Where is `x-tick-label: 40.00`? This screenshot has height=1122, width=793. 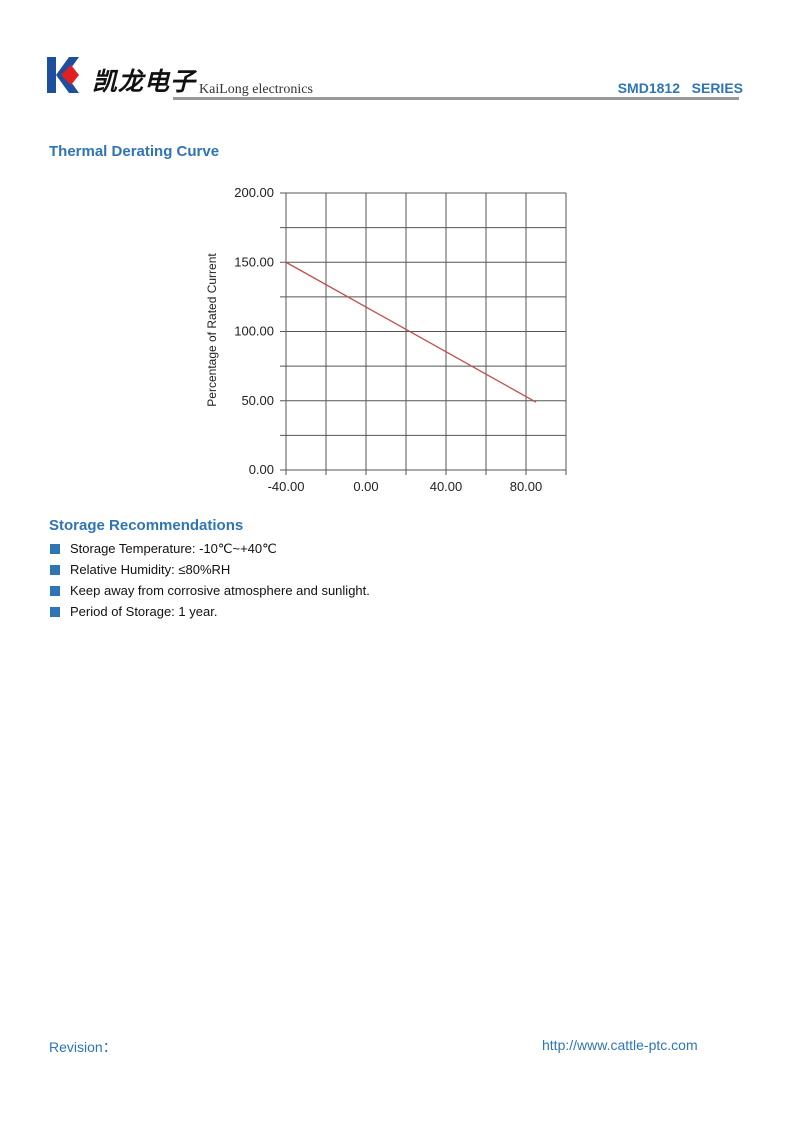 x-tick-label: 40.00 is located at coordinates (446, 486).